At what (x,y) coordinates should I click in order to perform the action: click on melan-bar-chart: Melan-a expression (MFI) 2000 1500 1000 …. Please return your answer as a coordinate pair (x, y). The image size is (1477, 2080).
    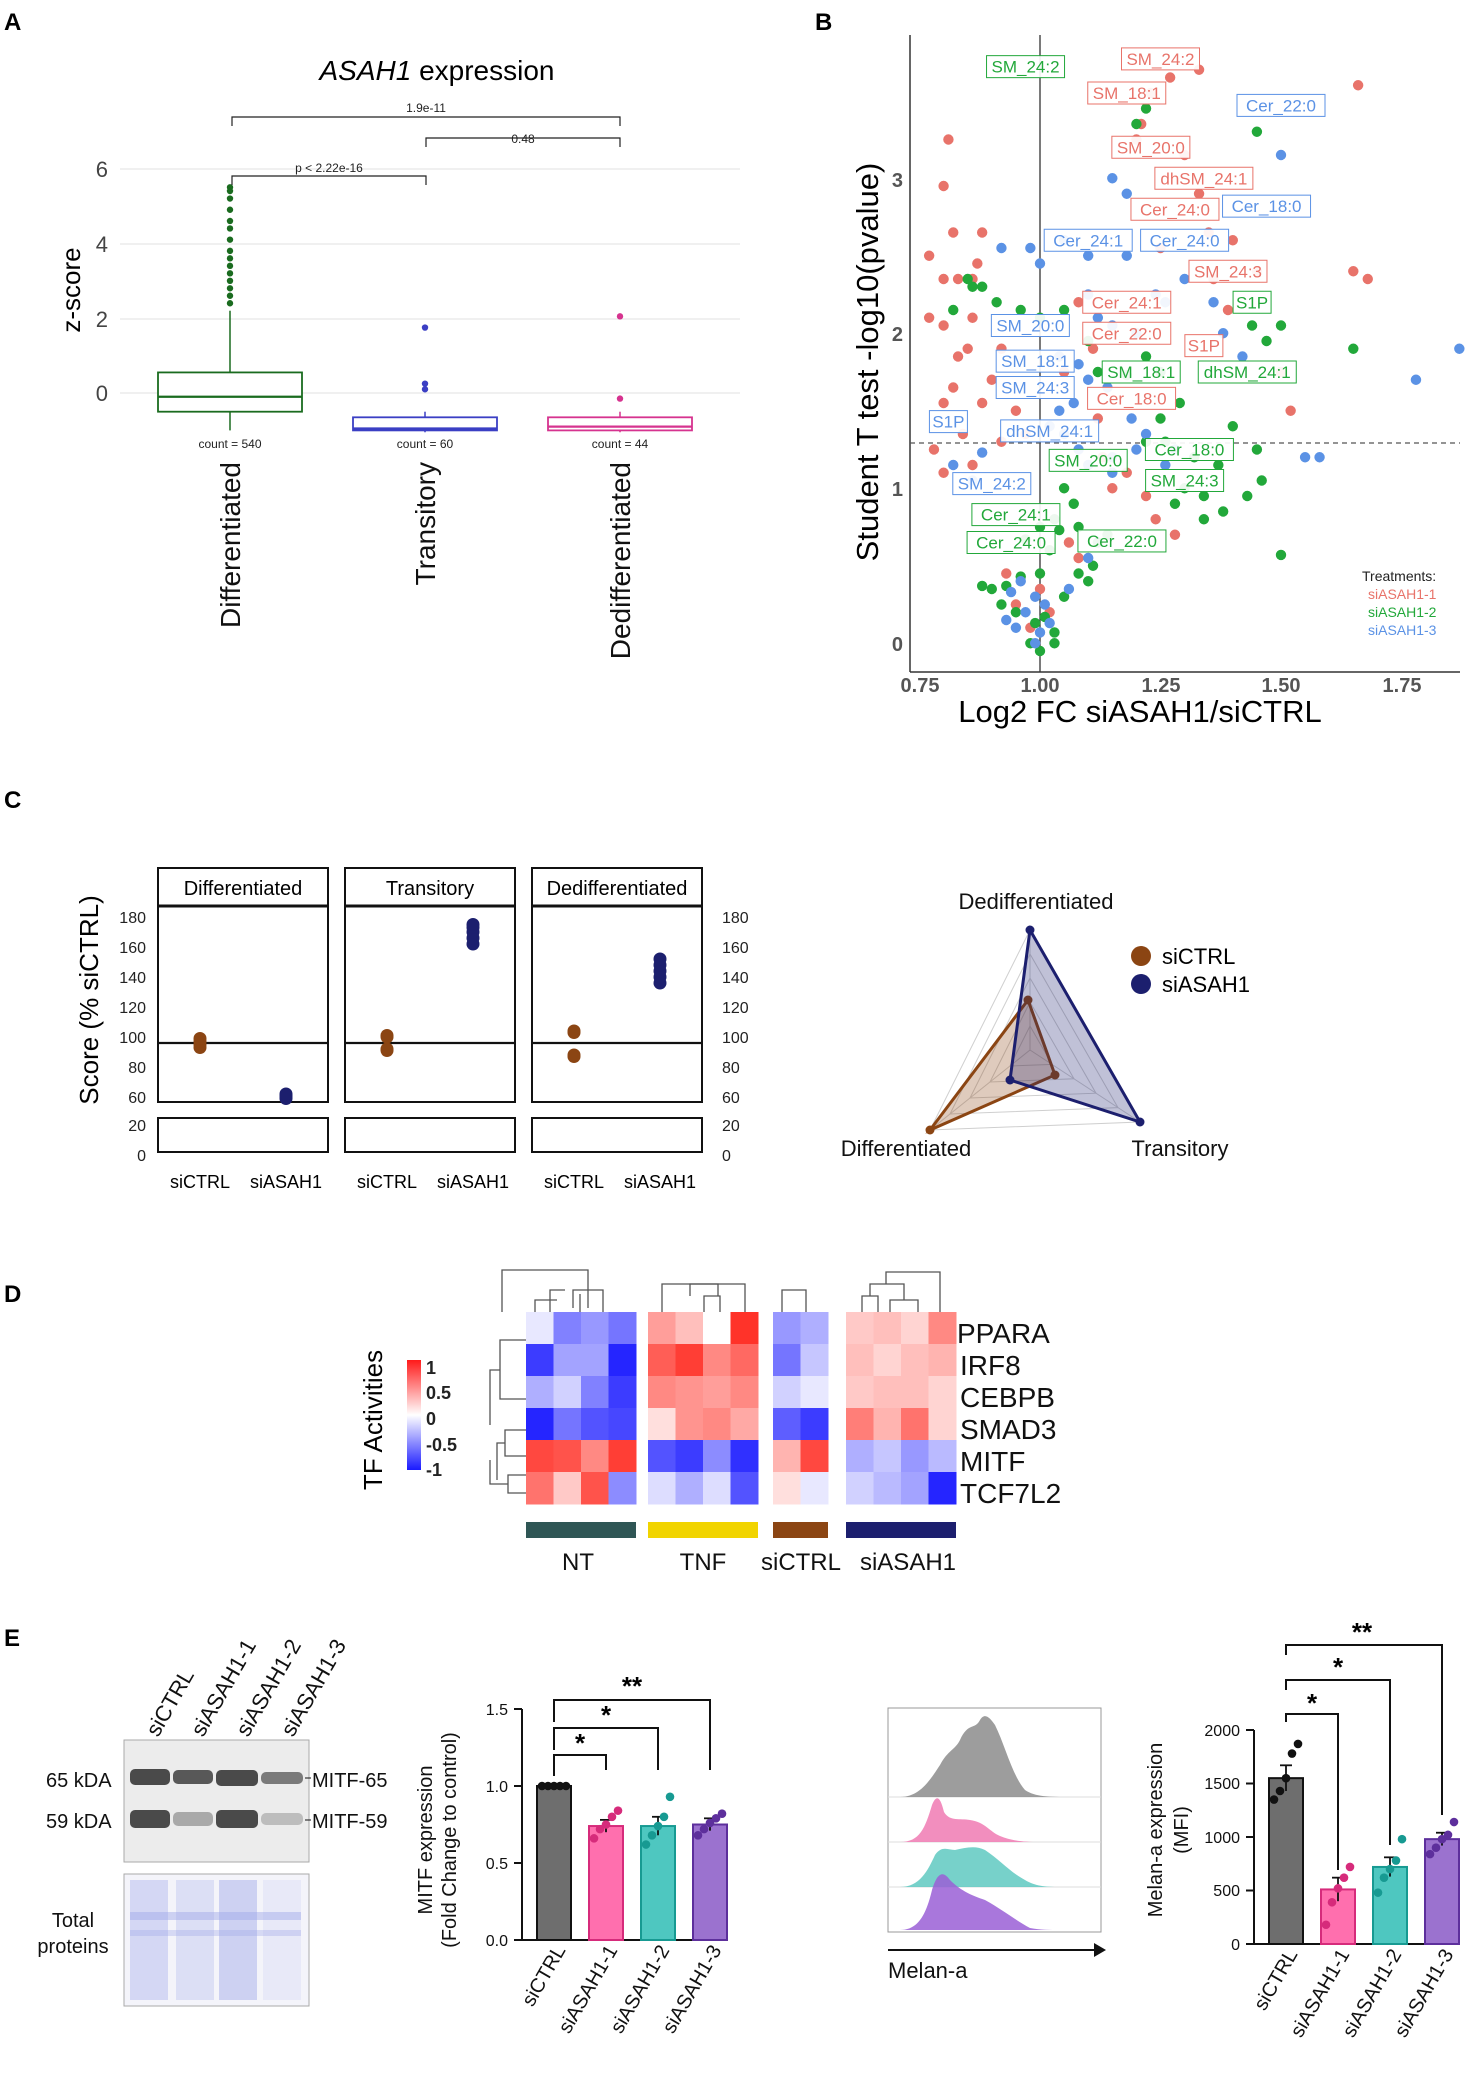
    Looking at the image, I should click on (1302, 1829).